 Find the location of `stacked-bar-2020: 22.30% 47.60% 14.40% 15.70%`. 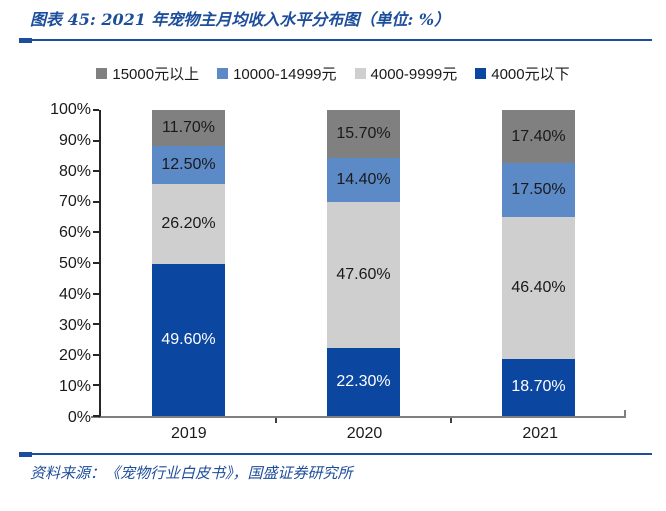

stacked-bar-2020: 22.30% 47.60% 14.40% 15.70% is located at coordinates (363, 263).